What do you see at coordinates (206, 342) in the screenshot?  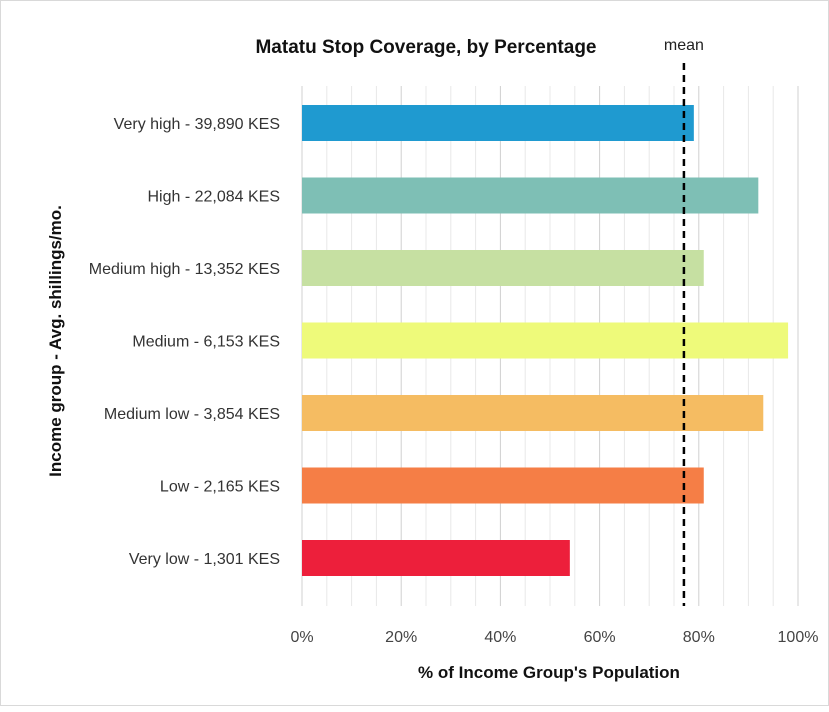 I see `category-label: Medium - 6,153 KES` at bounding box center [206, 342].